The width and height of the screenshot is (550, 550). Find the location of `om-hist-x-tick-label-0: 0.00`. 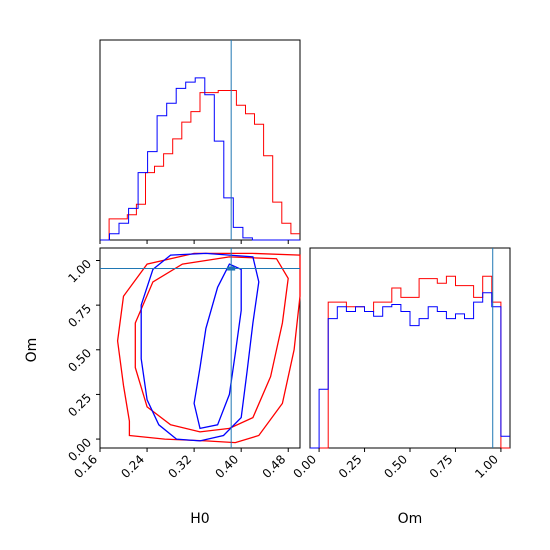

om-hist-x-tick-label-0: 0.00 is located at coordinates (304, 466).